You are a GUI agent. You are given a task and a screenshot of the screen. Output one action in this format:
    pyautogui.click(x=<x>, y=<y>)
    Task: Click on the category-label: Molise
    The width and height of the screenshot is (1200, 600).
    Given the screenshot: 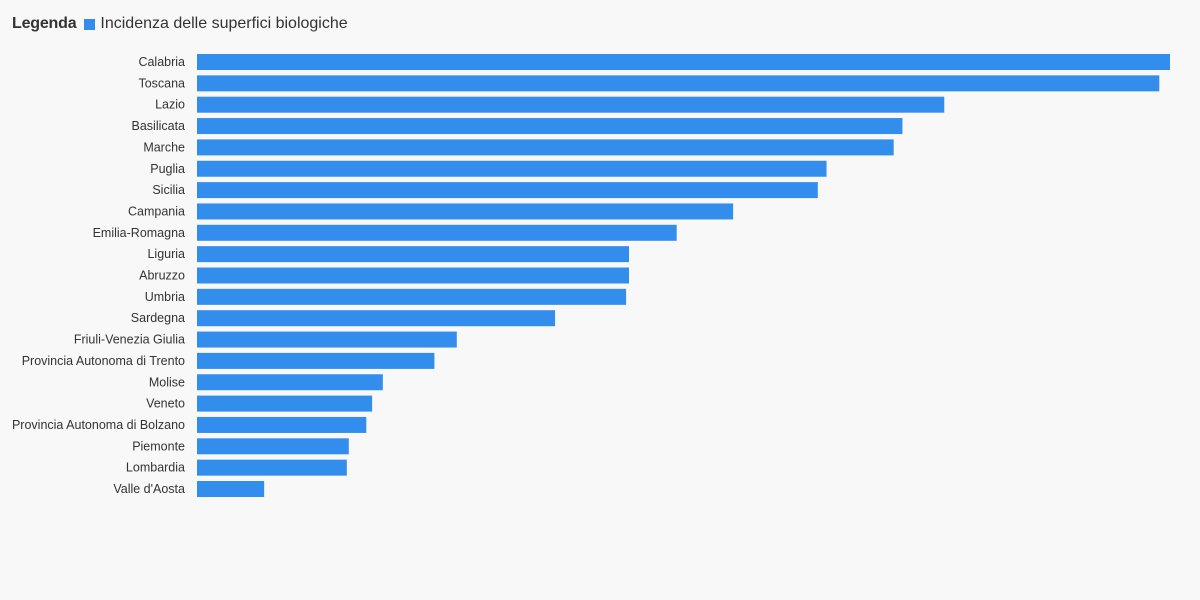 What is the action you would take?
    pyautogui.click(x=167, y=382)
    